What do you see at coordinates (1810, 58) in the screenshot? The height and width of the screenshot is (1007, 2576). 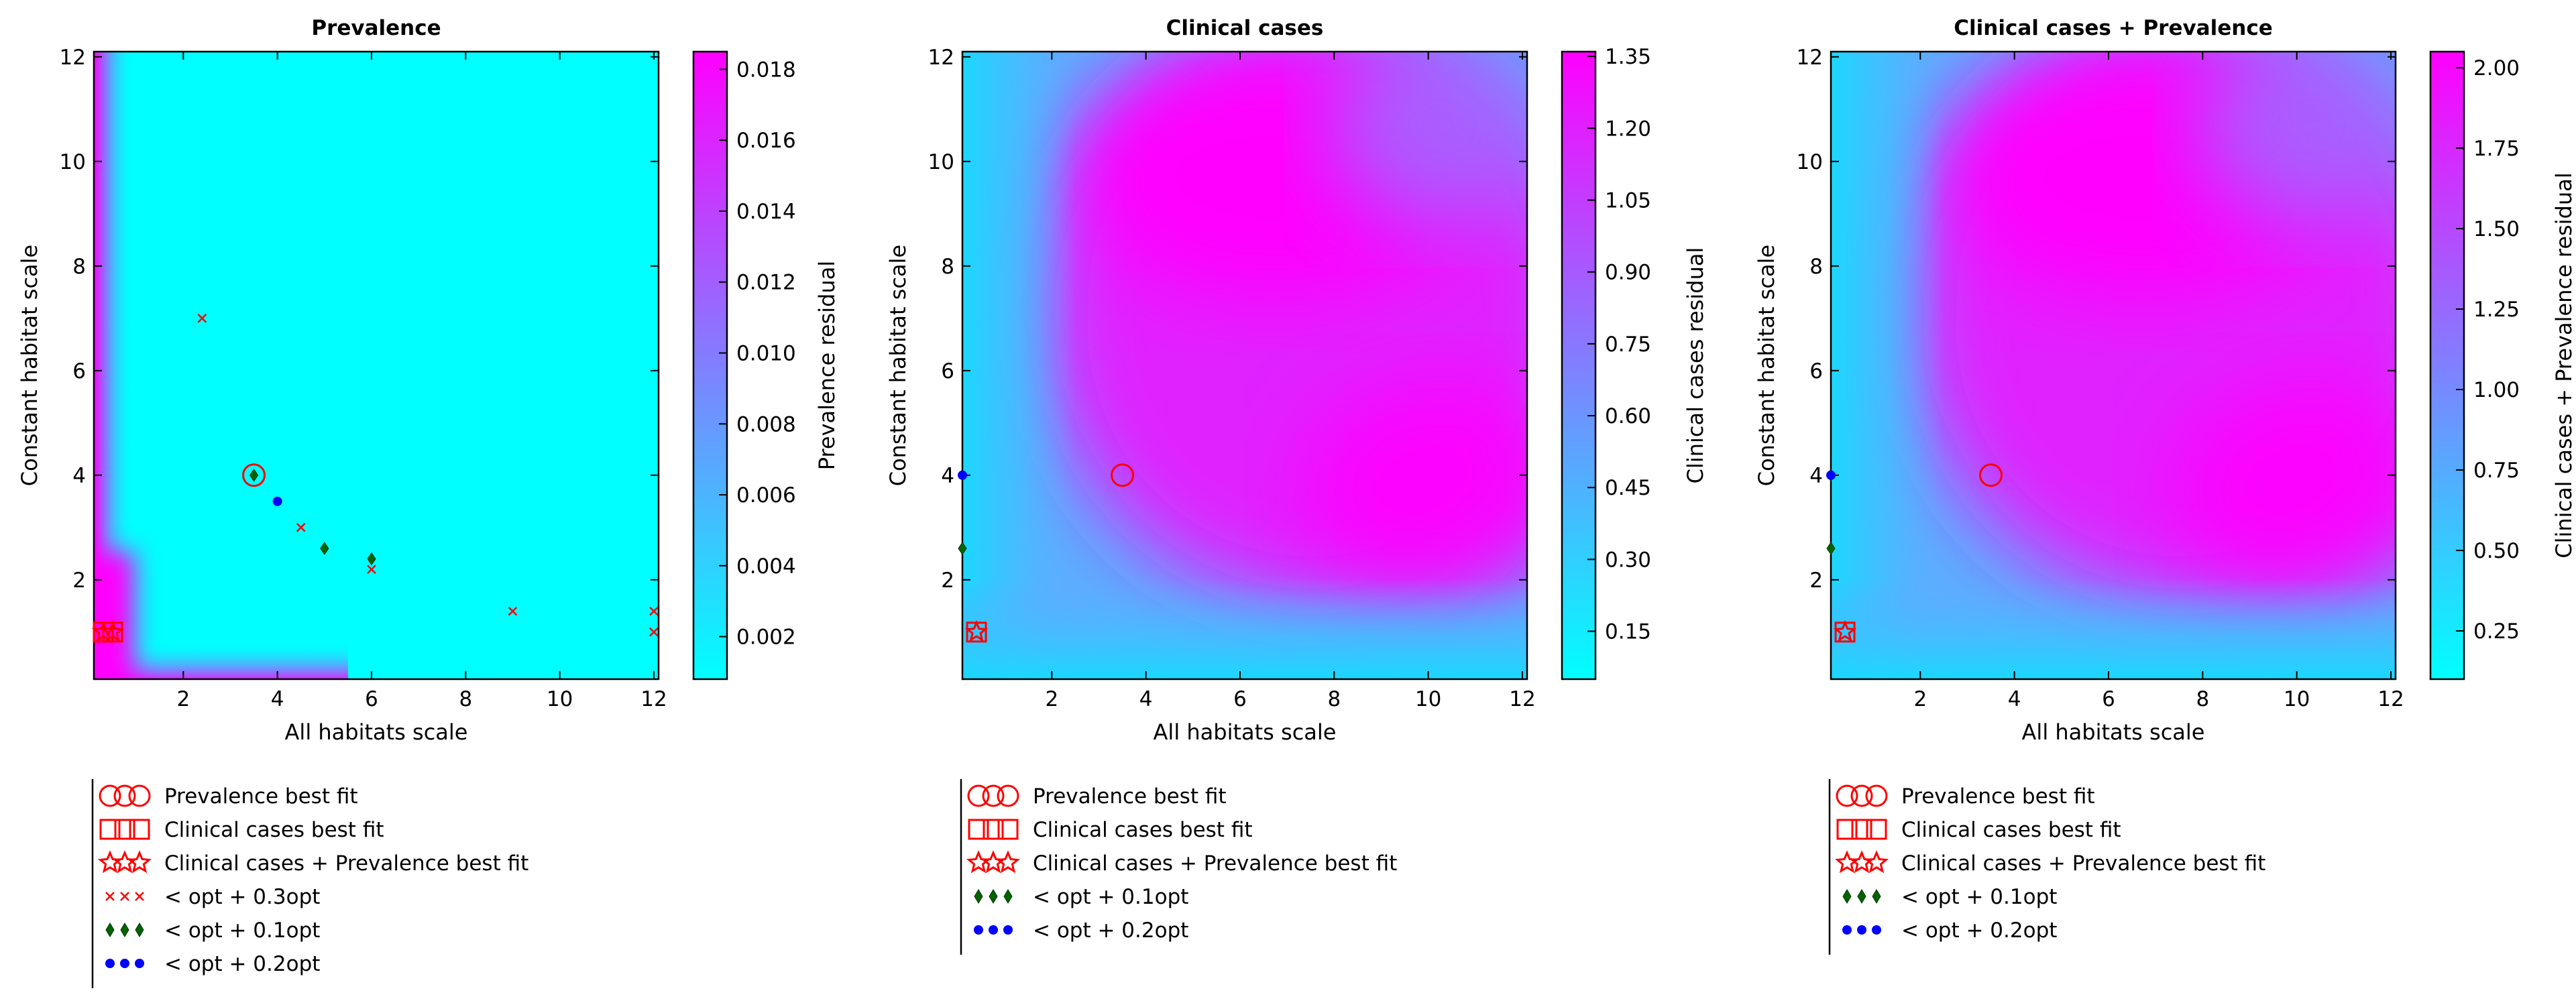 I see `y-tick-label: 12` at bounding box center [1810, 58].